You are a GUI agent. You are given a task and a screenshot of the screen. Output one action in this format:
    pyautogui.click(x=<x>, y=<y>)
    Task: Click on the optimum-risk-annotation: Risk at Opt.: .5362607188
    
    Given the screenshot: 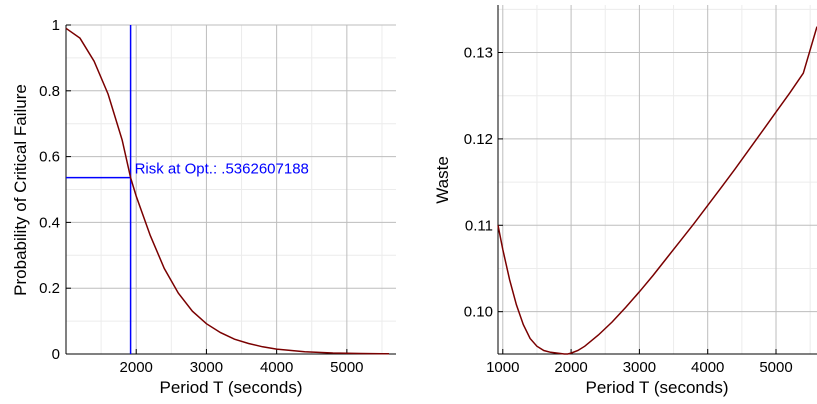 What is the action you would take?
    pyautogui.click(x=222, y=169)
    